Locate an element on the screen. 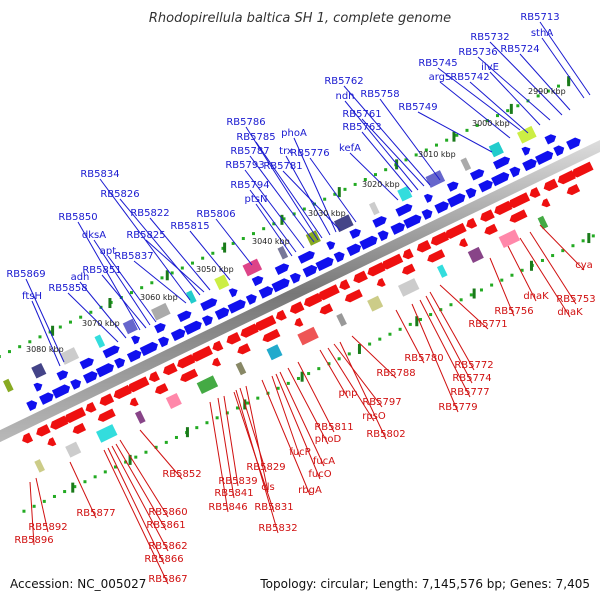  gene-label: RB5860 is located at coordinates (167, 512).